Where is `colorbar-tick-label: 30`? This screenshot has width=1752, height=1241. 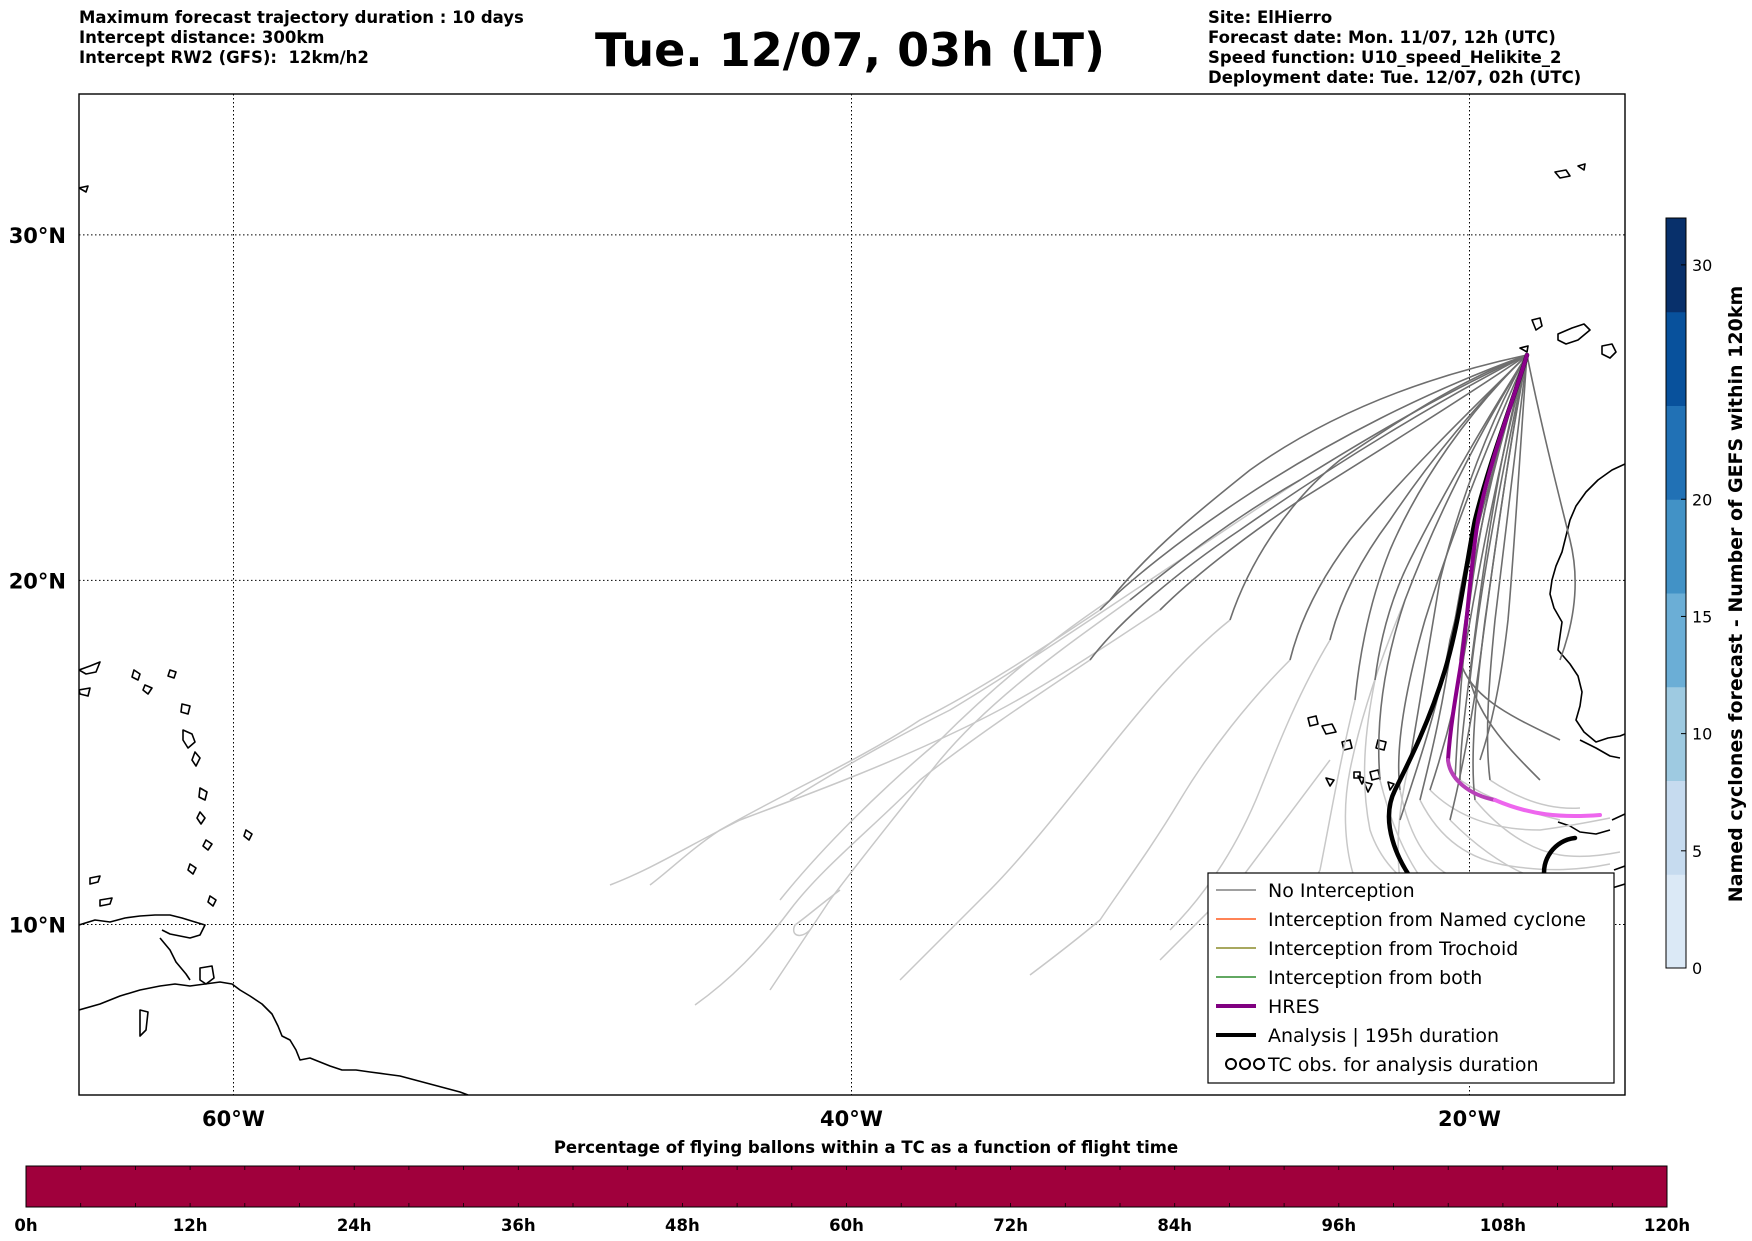
colorbar-tick-label: 30 is located at coordinates (1702, 265).